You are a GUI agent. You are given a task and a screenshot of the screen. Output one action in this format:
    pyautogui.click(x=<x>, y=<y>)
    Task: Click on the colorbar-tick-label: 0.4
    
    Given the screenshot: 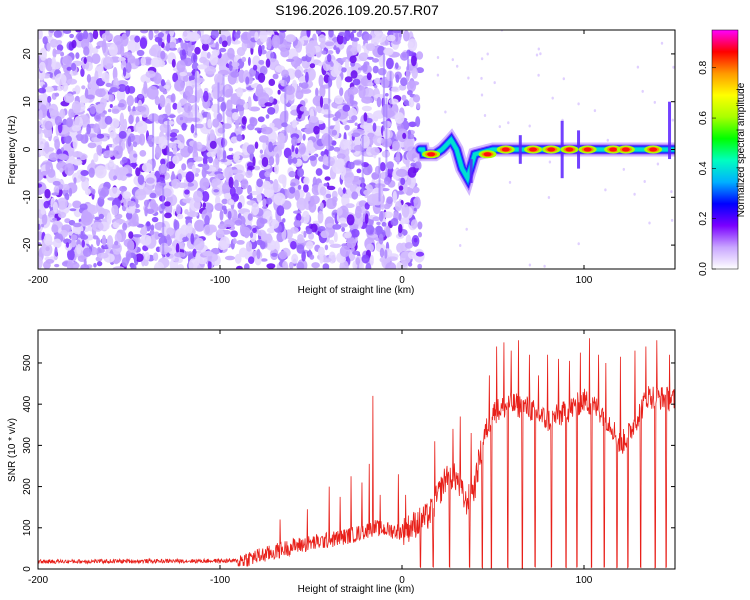 What is the action you would take?
    pyautogui.click(x=703, y=168)
    